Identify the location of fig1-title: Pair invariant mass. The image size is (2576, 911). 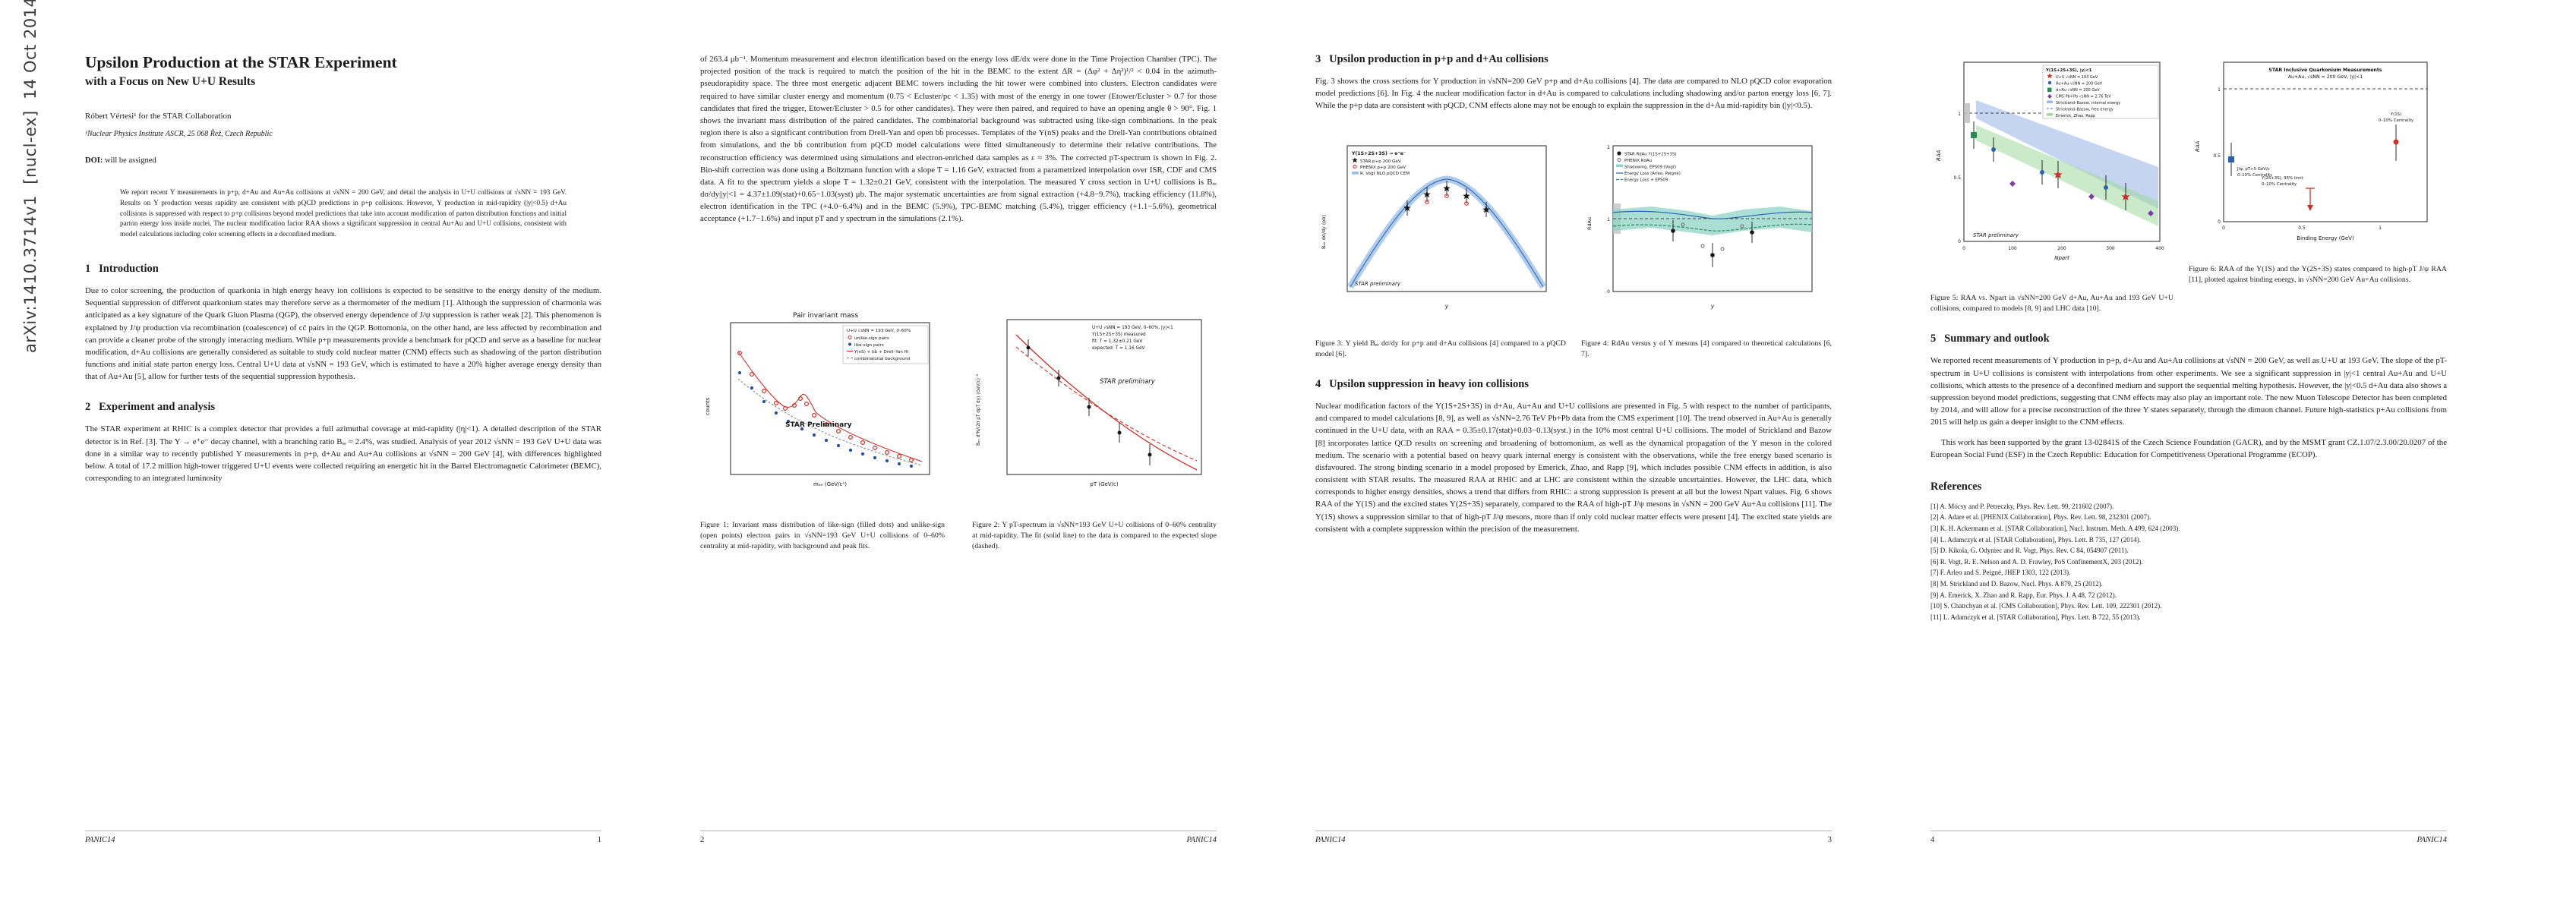
(825, 316).